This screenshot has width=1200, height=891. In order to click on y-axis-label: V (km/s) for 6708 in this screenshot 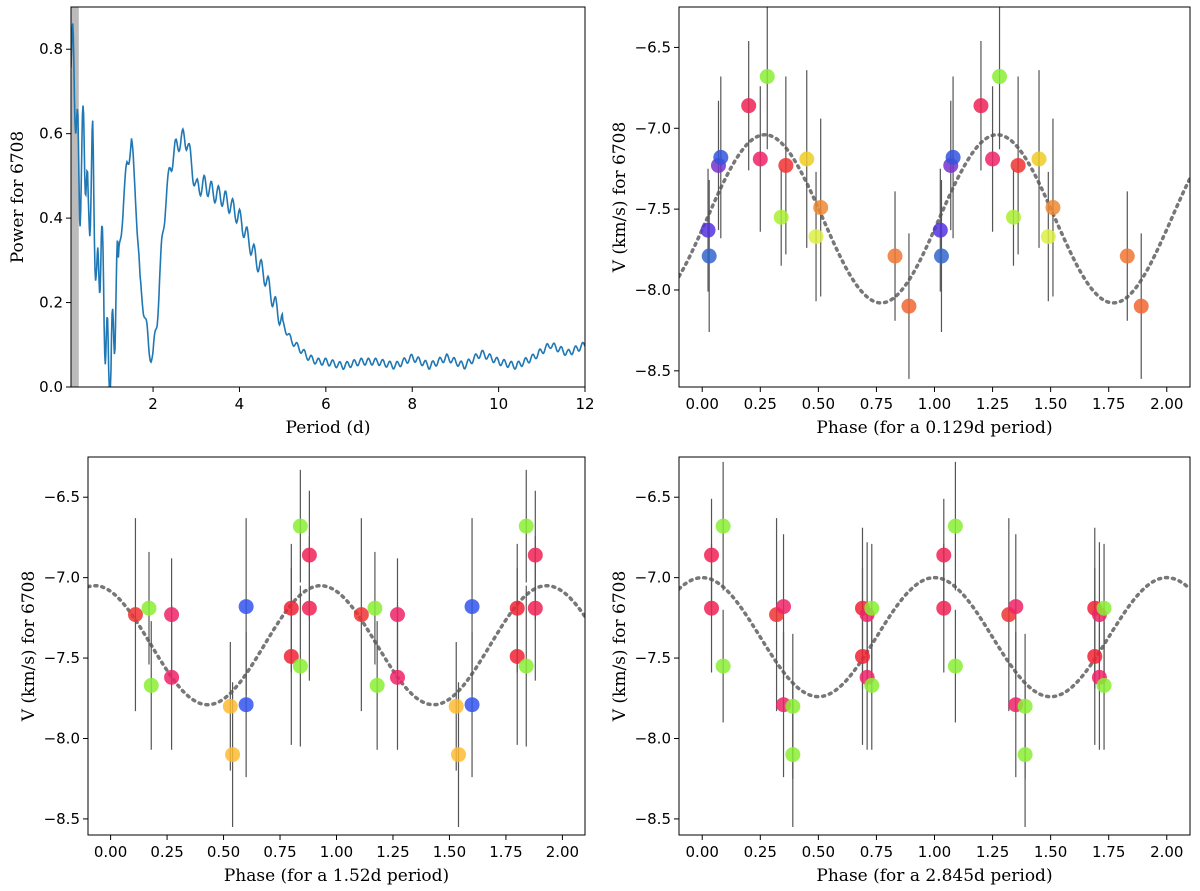, I will do `click(620, 647)`.